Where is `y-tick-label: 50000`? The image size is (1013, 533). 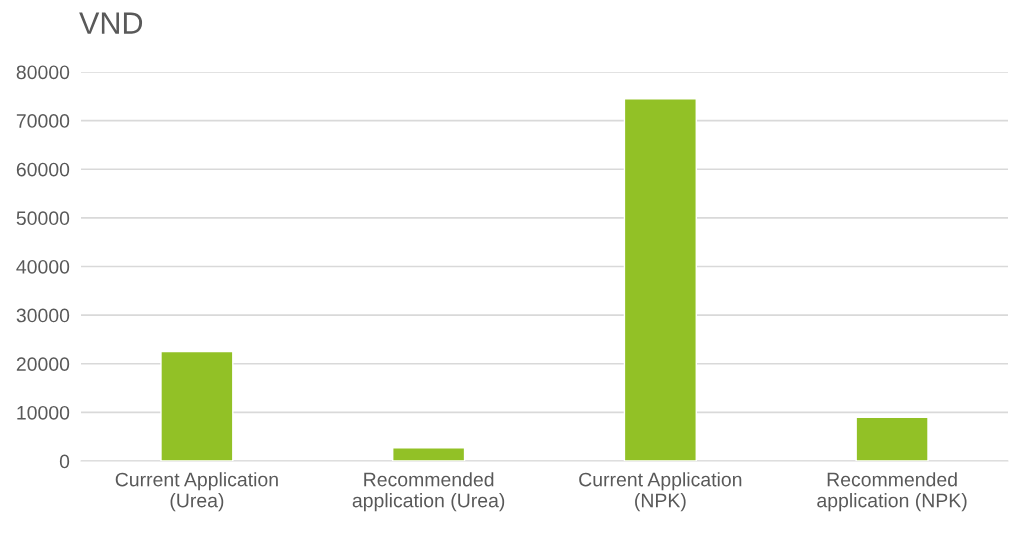 y-tick-label: 50000 is located at coordinates (43, 218).